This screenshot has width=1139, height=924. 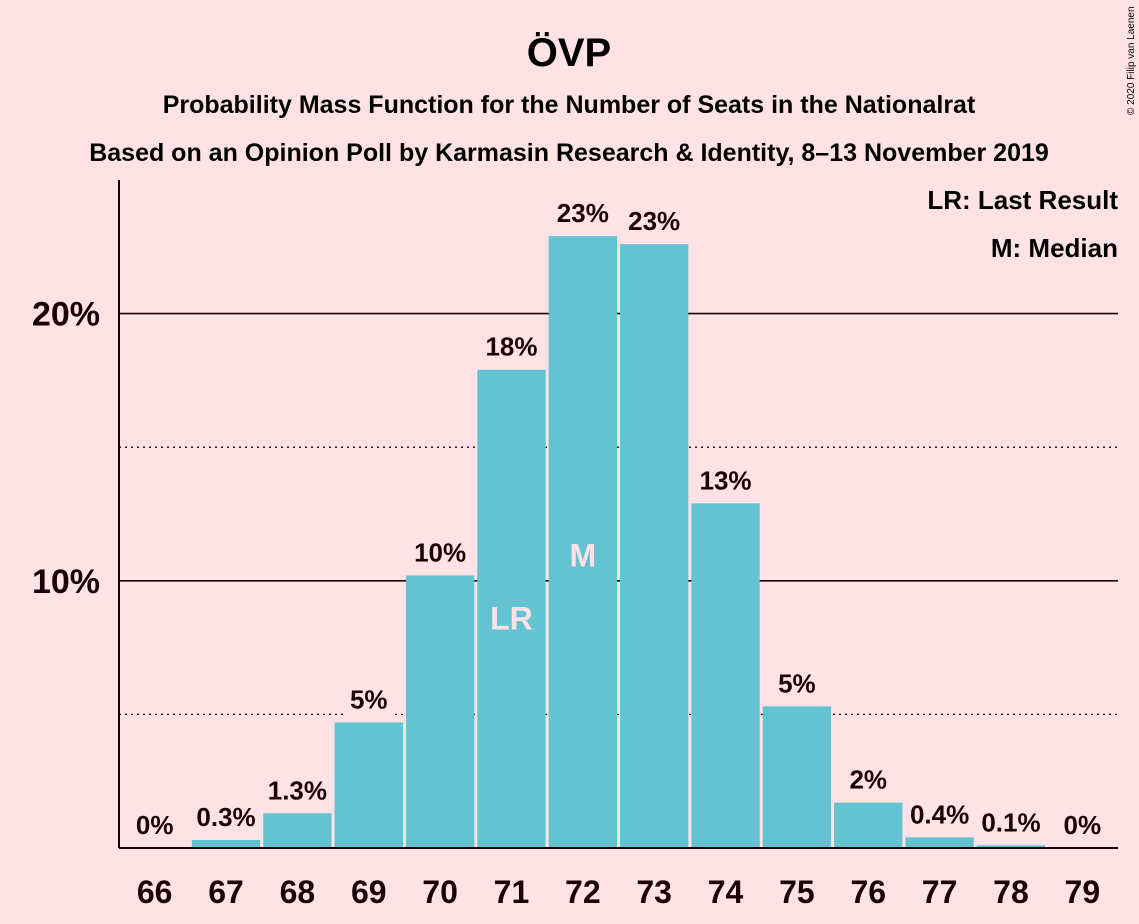 I want to click on data-label-77: 0.4%, so click(x=939, y=814).